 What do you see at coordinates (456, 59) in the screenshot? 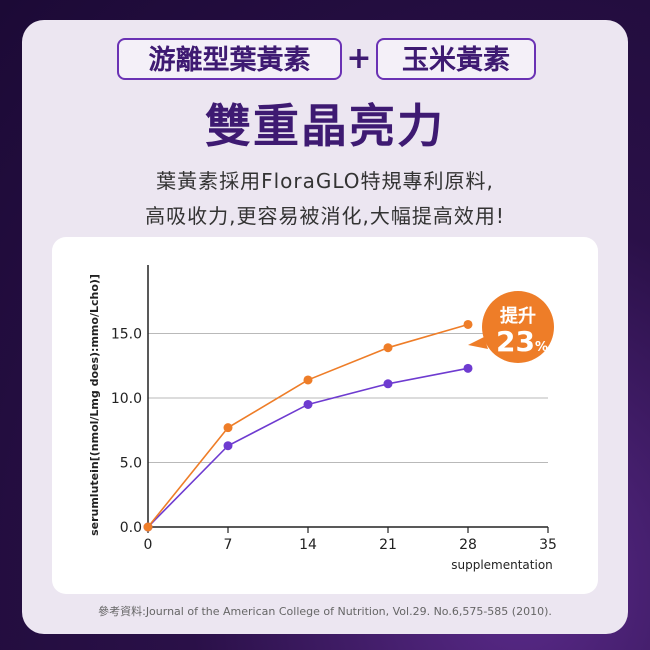
I see `zeaxanthin-tag: 玉米黃素` at bounding box center [456, 59].